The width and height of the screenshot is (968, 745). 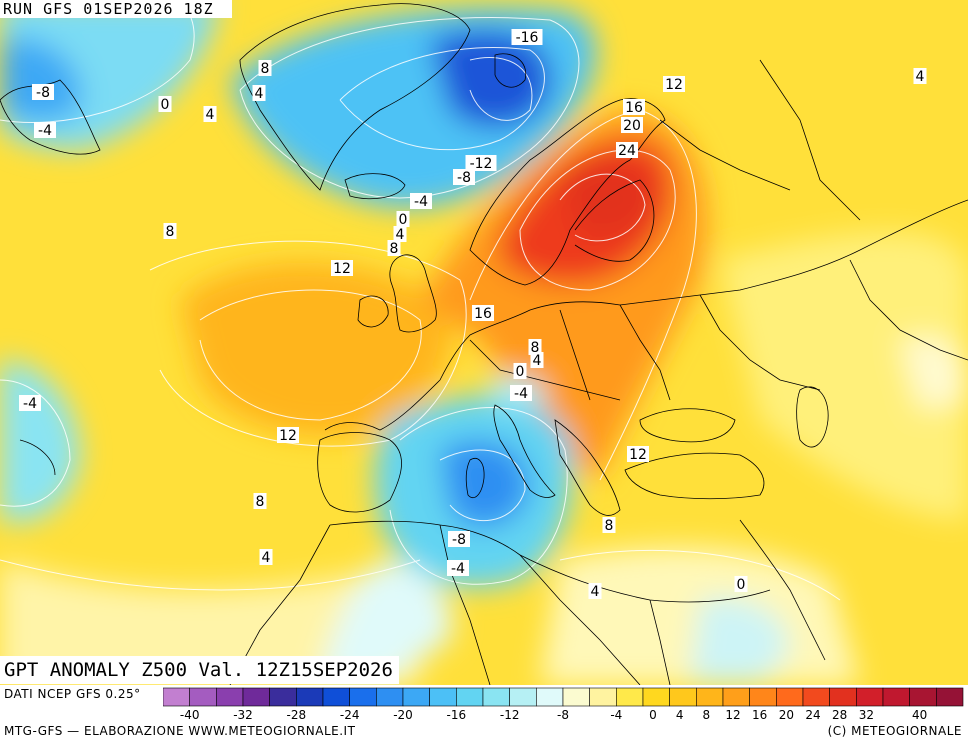 What do you see at coordinates (72, 694) in the screenshot?
I see `data-source-label: DATI NCEP GFS 0.25°` at bounding box center [72, 694].